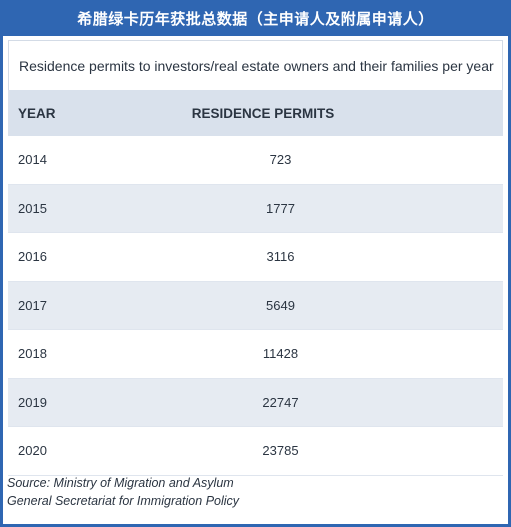 This screenshot has height=527, width=511. I want to click on source-line-ministry: Source: Ministry of Migration and Asylum, so click(120, 483).